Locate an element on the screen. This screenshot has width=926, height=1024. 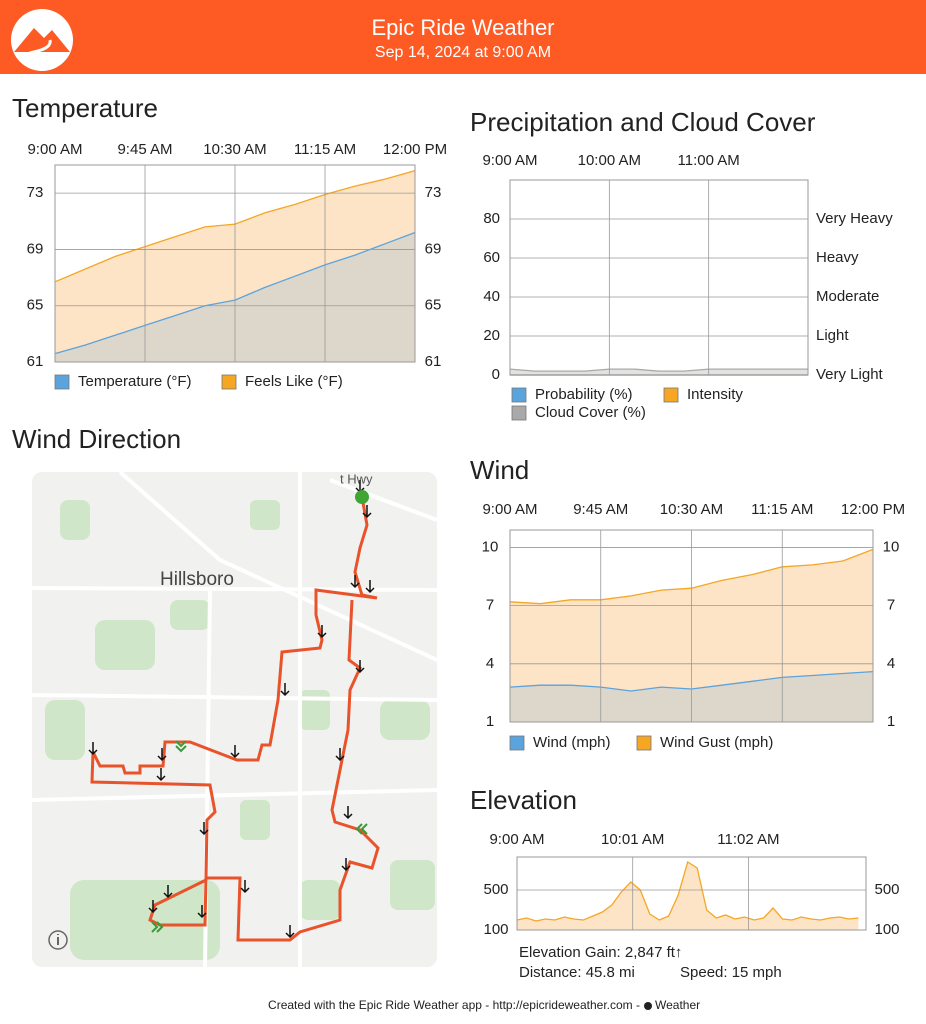
y2-tick-label: 69 is located at coordinates (433, 248).